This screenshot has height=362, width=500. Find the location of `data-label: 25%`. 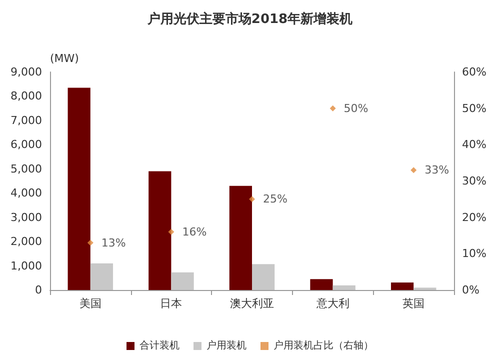

data-label: 25% is located at coordinates (275, 199).